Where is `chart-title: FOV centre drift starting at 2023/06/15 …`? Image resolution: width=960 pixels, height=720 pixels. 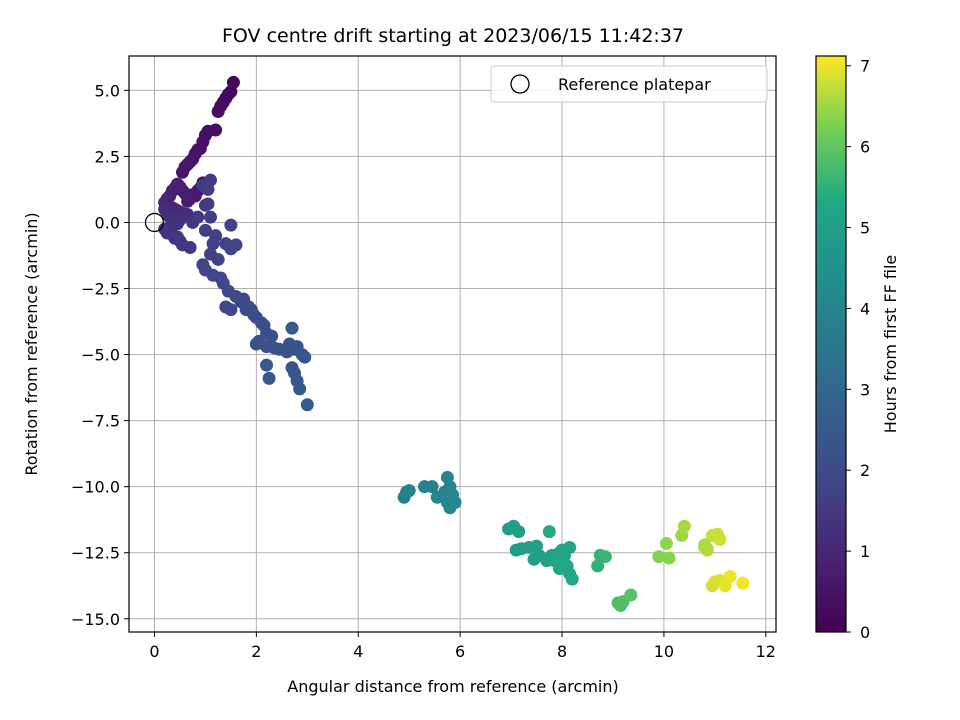
chart-title: FOV centre drift starting at 2023/06/15 … is located at coordinates (453, 36).